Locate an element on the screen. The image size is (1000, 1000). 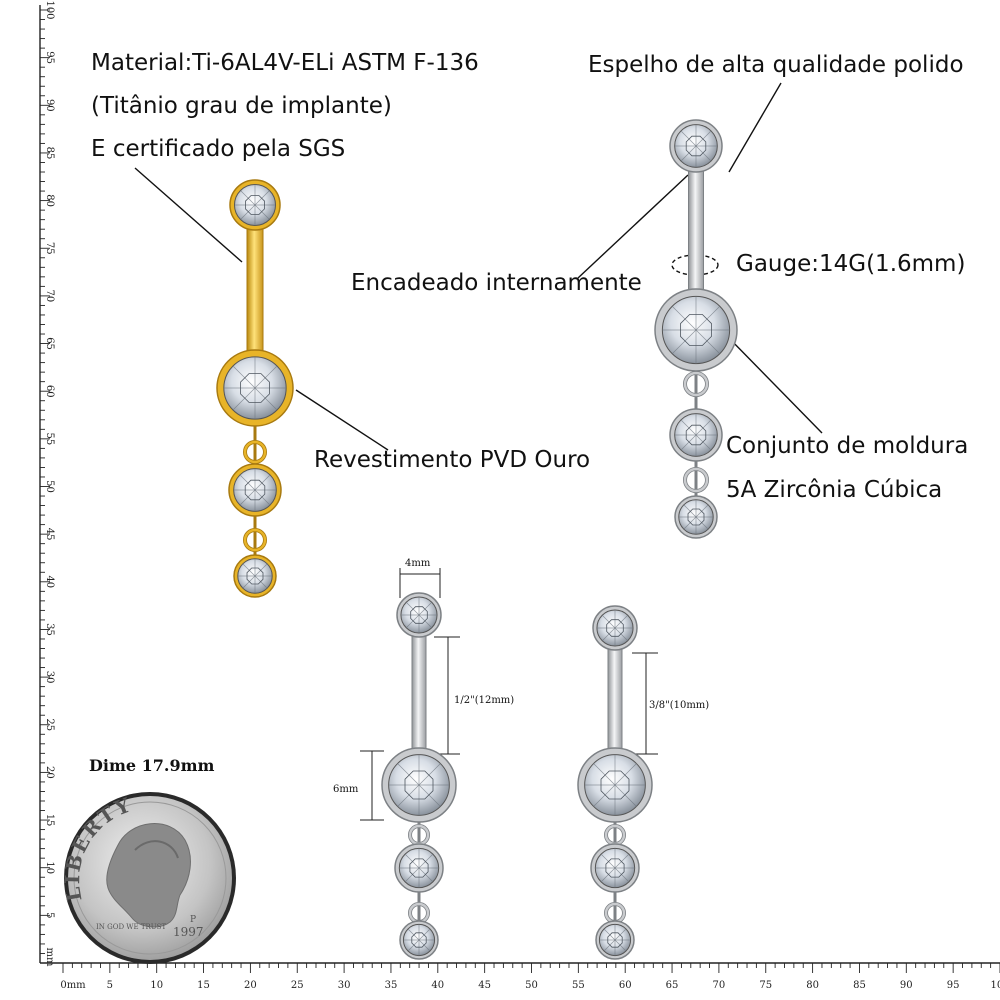
leader-pvd is located at coordinates (342, 420).